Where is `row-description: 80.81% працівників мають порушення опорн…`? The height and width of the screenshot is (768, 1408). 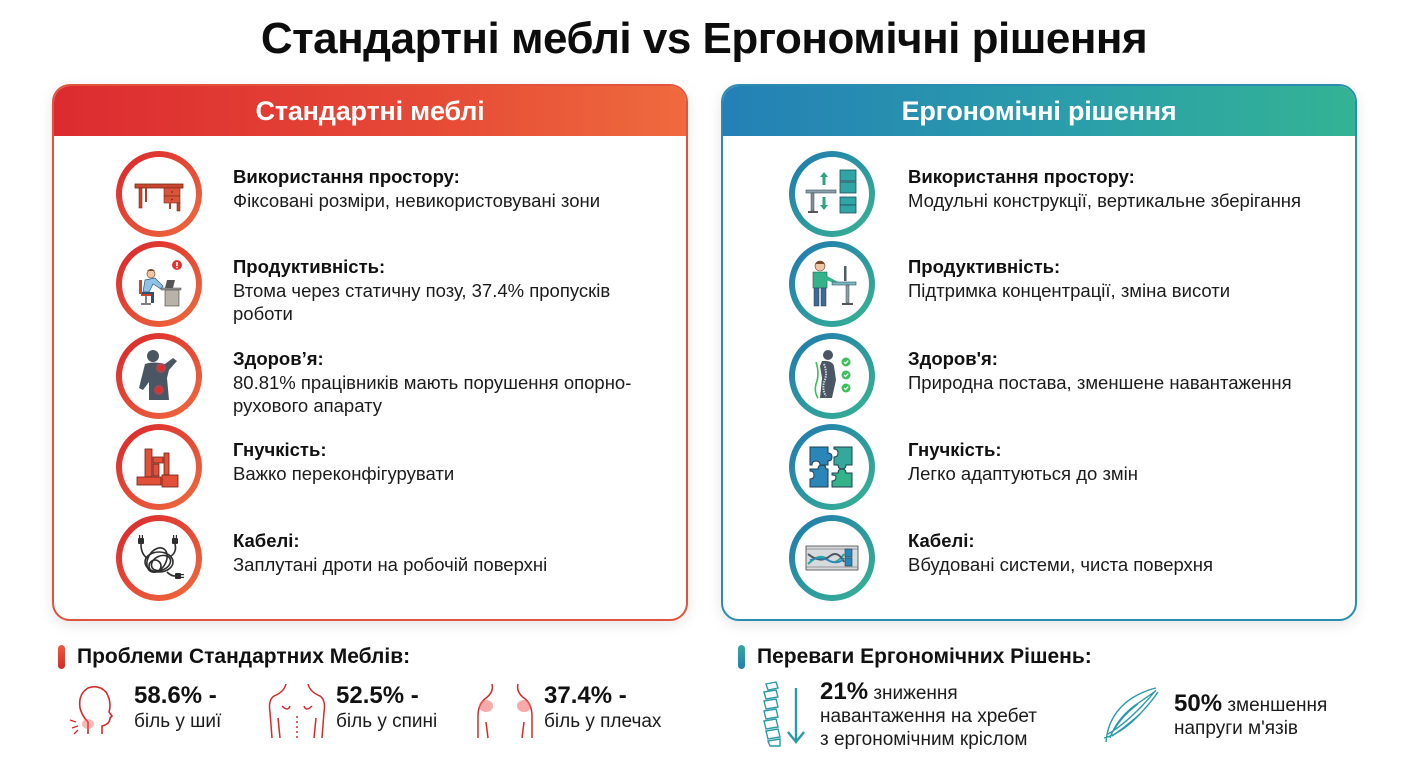 row-description: 80.81% працівників мають порушення опорн… is located at coordinates (432, 394).